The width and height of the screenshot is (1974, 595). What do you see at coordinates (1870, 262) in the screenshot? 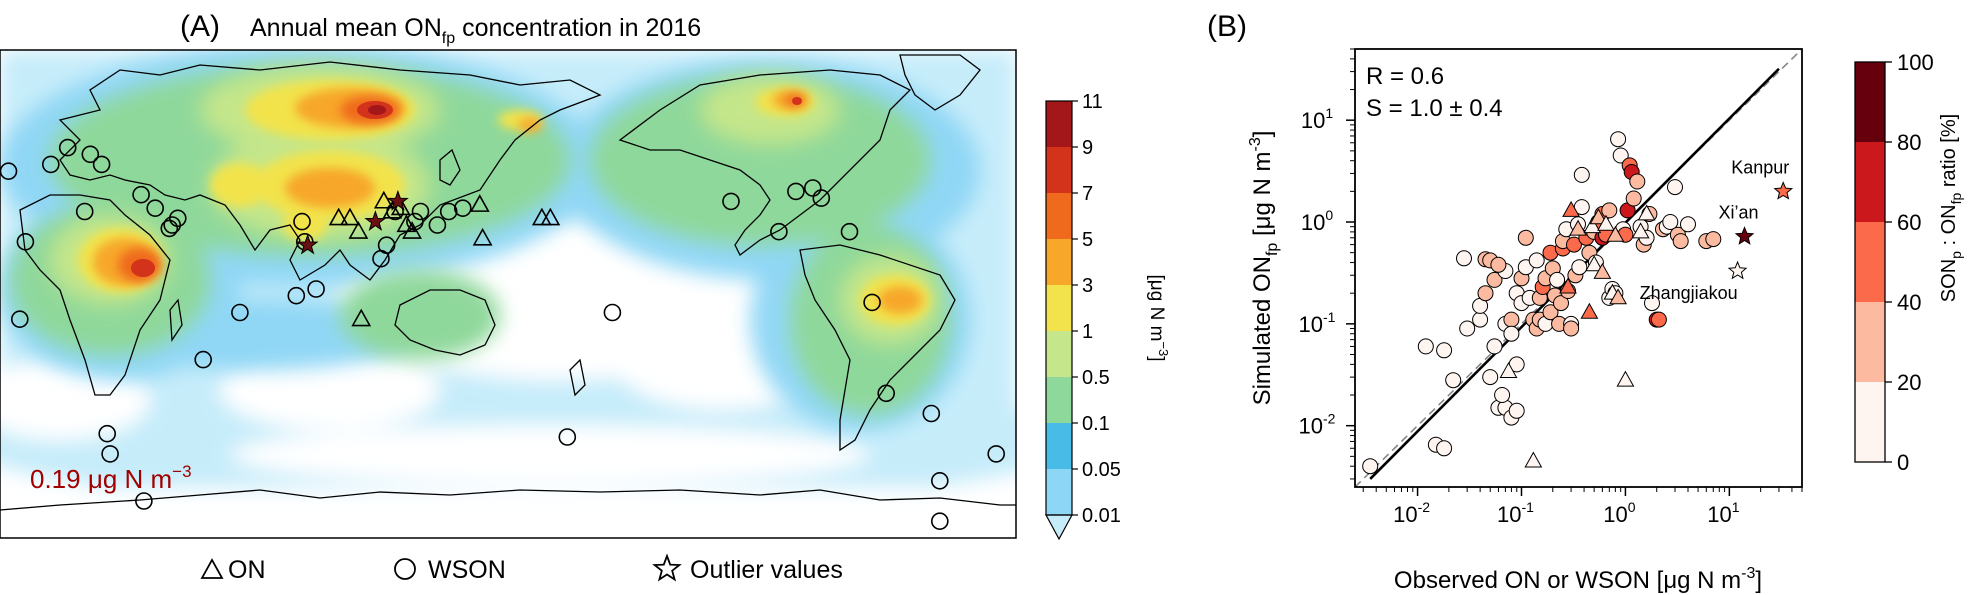
I see `colorbar-b-frame` at bounding box center [1870, 262].